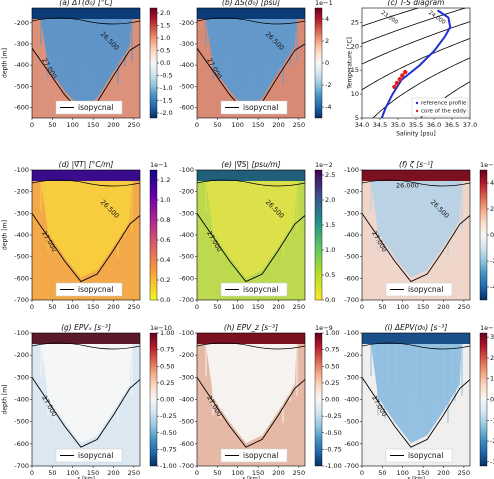 Image resolution: width=494 pixels, height=479 pixels. Describe the element at coordinates (166, 113) in the screenshot. I see `colorbar-tick-label: -2.0` at that location.